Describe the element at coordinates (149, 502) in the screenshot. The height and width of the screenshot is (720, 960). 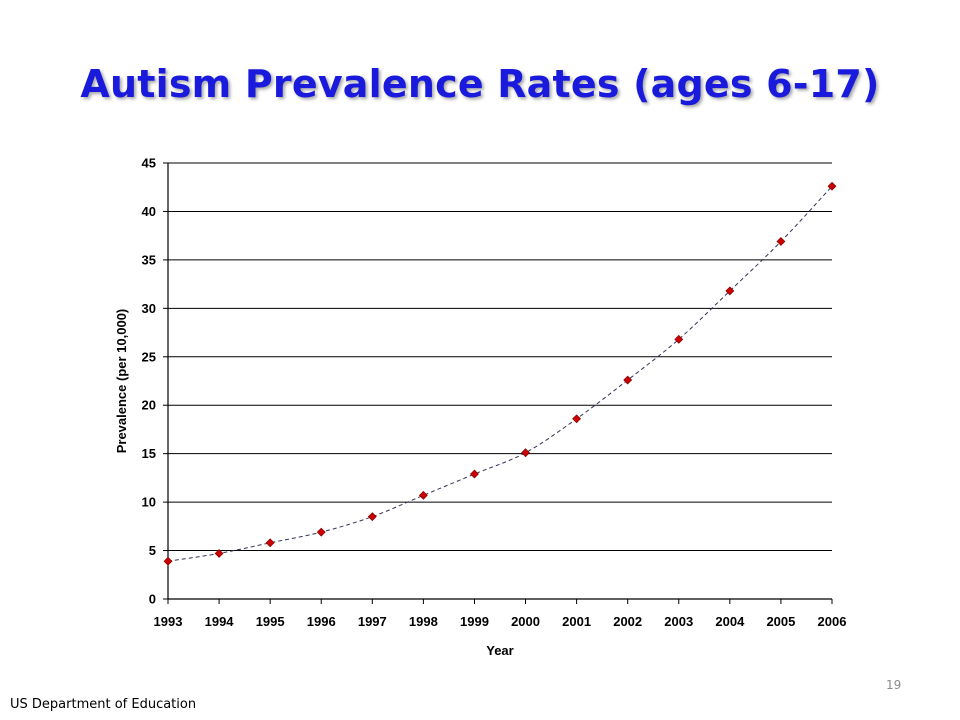
I see `y-tick-label: 10` at that location.